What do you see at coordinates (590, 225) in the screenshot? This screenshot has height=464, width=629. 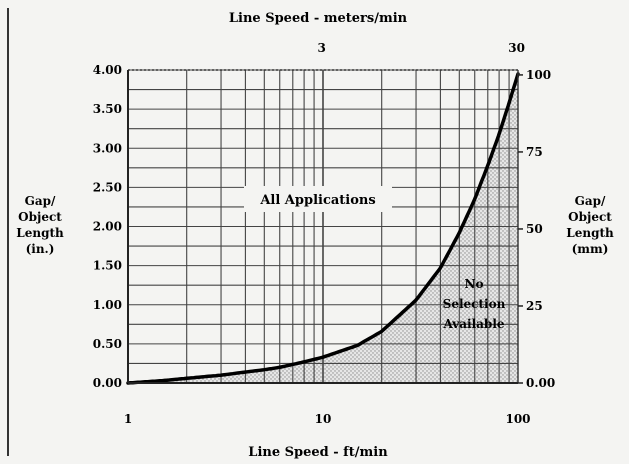 I see `right-axis-title: Gap/Object Length (mm)` at bounding box center [590, 225].